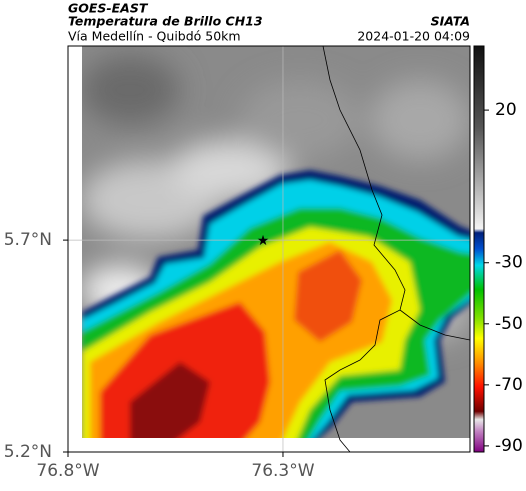  What do you see at coordinates (154, 36) in the screenshot?
I see `route: Vía Medellín - Quibdó 50km` at bounding box center [154, 36].